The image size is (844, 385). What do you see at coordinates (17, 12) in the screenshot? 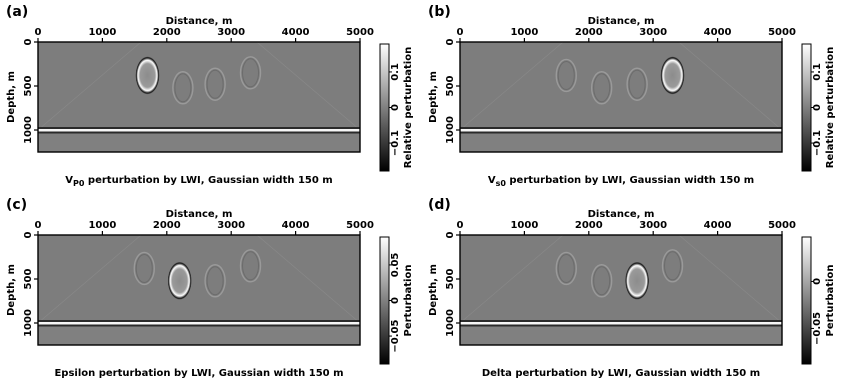
I see `panel-label: (a)` at bounding box center [17, 12].